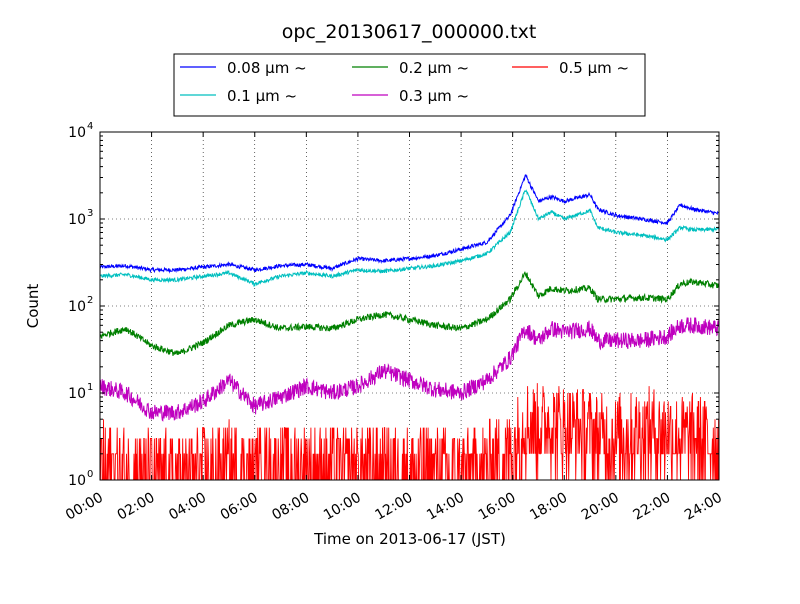  What do you see at coordinates (90, 300) in the screenshot?
I see `y-tick-exponent: 2` at bounding box center [90, 300].